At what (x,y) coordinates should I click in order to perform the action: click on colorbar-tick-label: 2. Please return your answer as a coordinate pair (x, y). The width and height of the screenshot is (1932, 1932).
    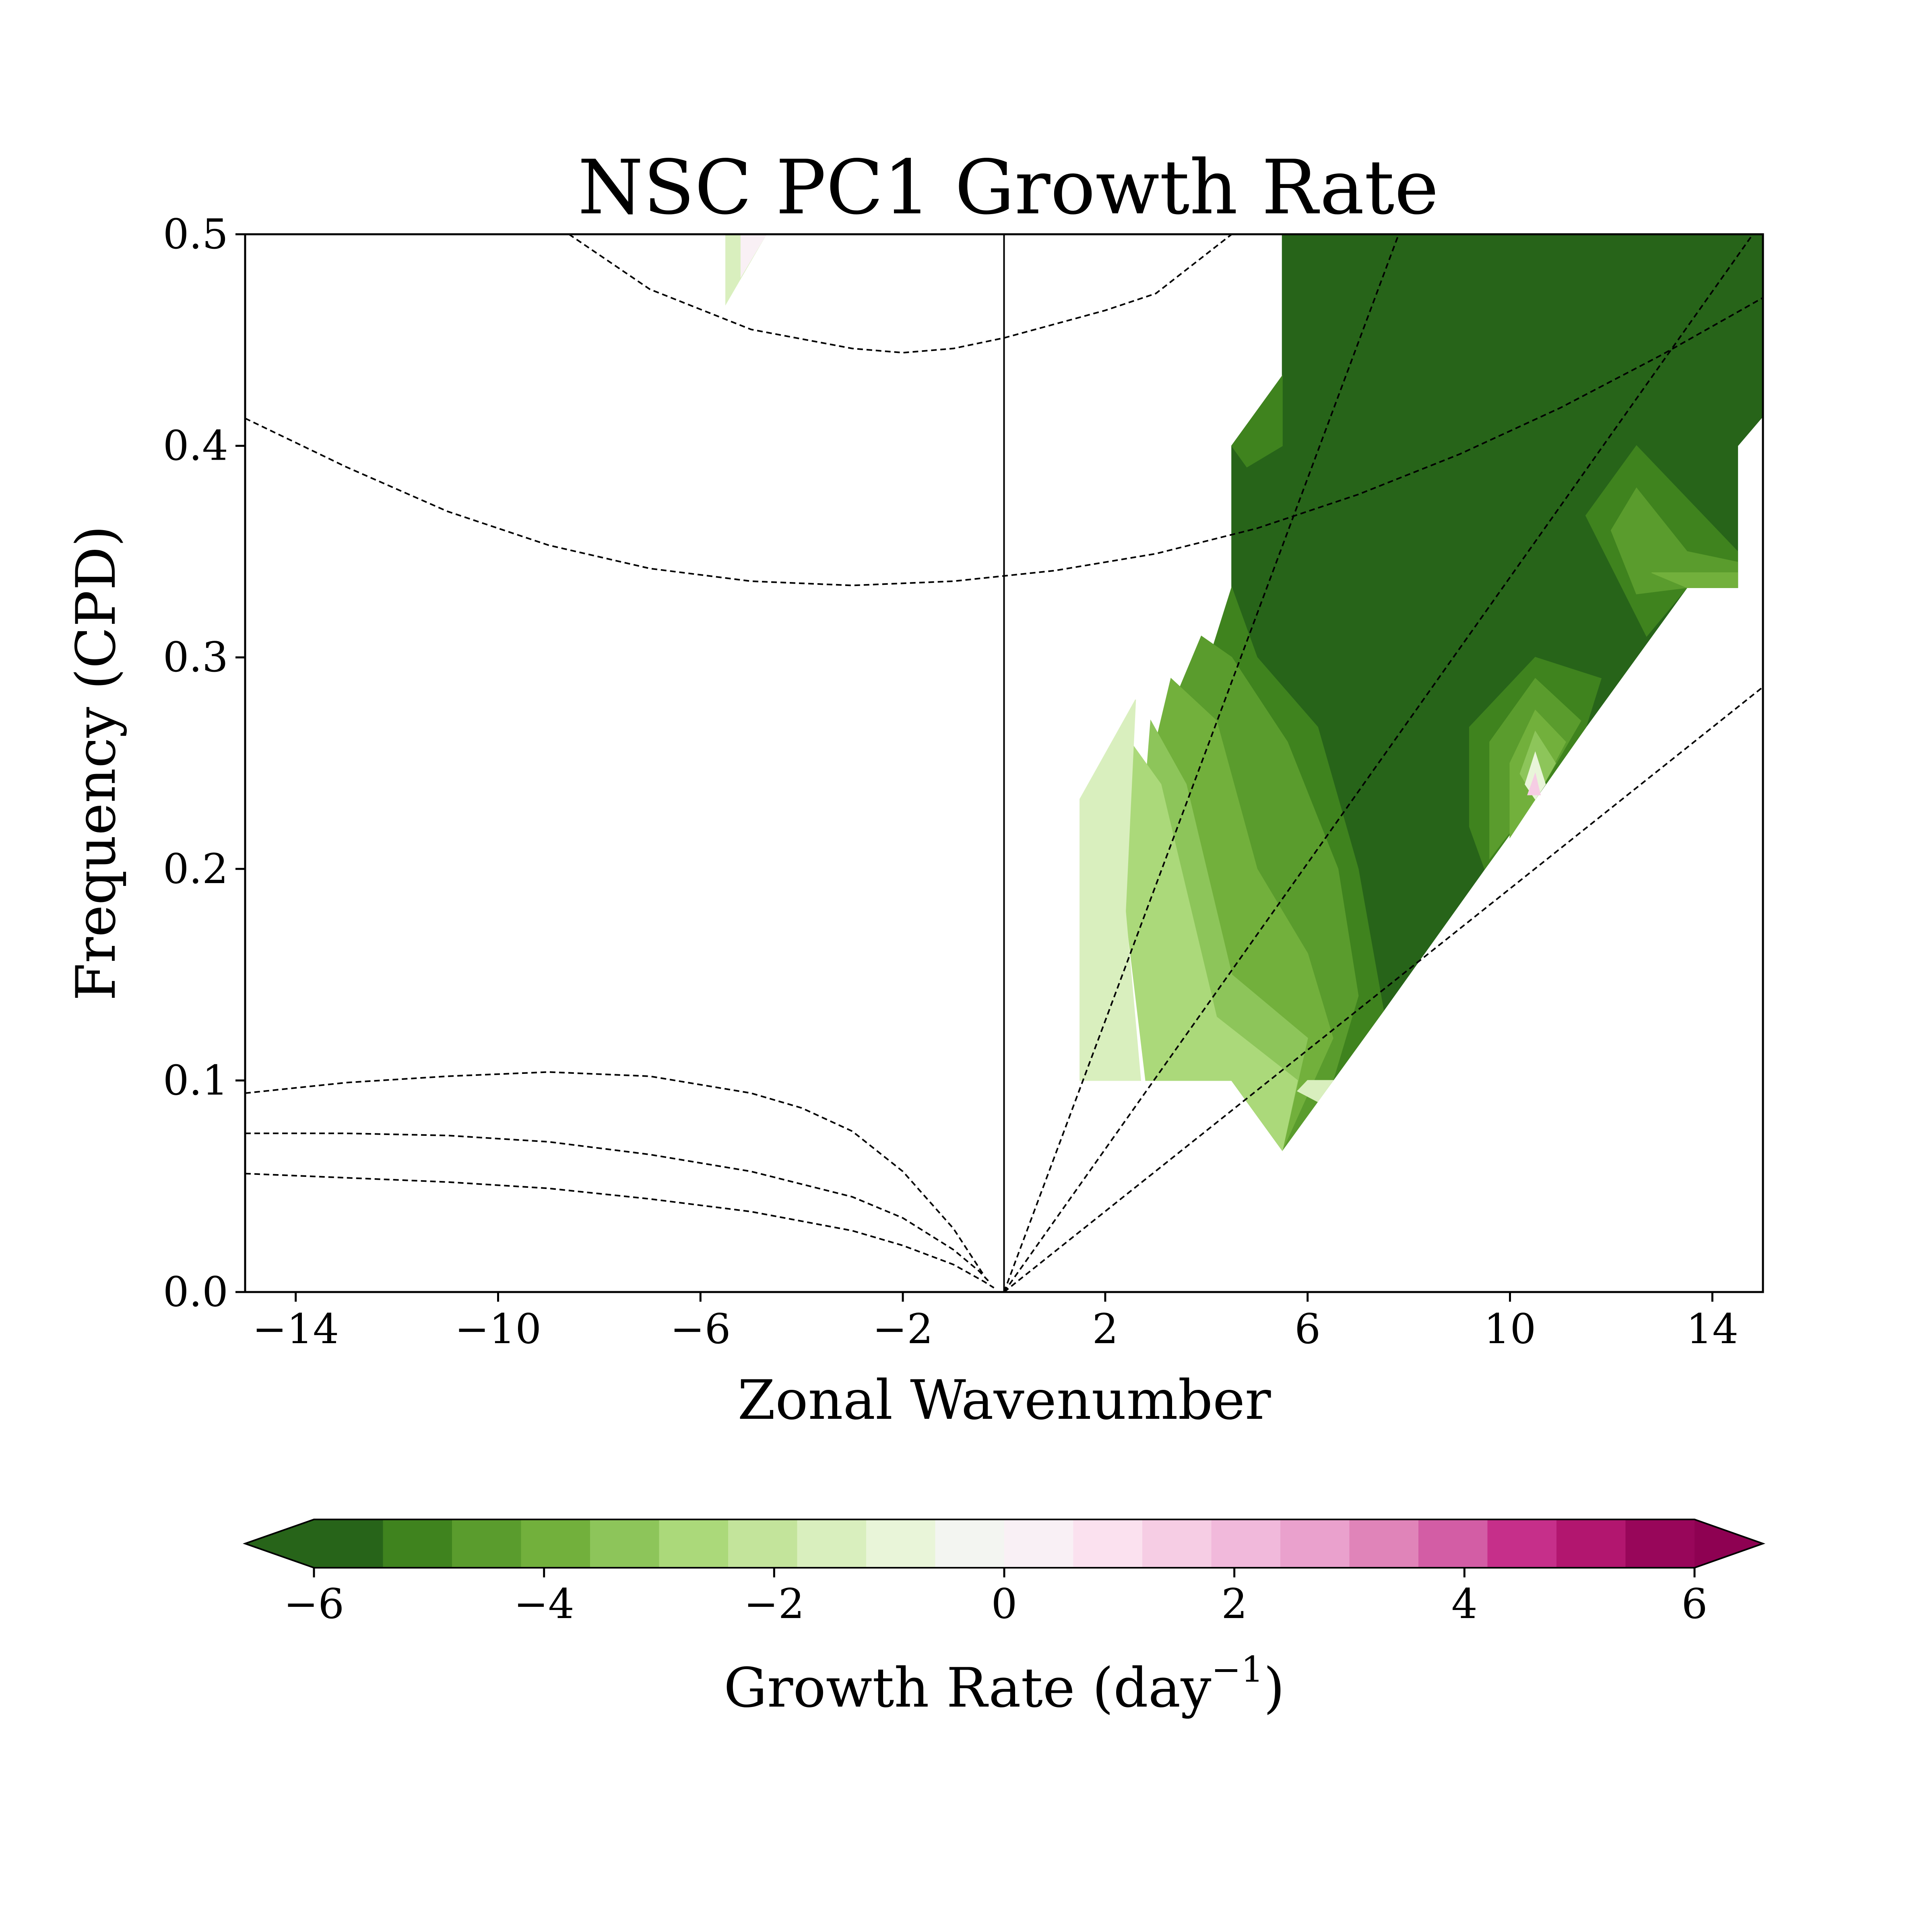
    Looking at the image, I should click on (1234, 1604).